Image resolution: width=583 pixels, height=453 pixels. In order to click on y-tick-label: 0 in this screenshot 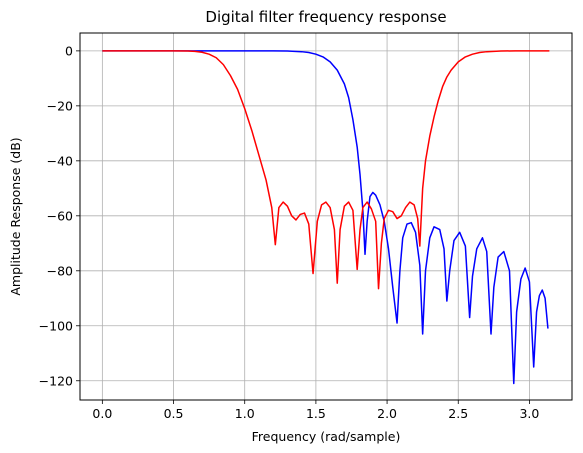, I will do `click(69, 50)`.